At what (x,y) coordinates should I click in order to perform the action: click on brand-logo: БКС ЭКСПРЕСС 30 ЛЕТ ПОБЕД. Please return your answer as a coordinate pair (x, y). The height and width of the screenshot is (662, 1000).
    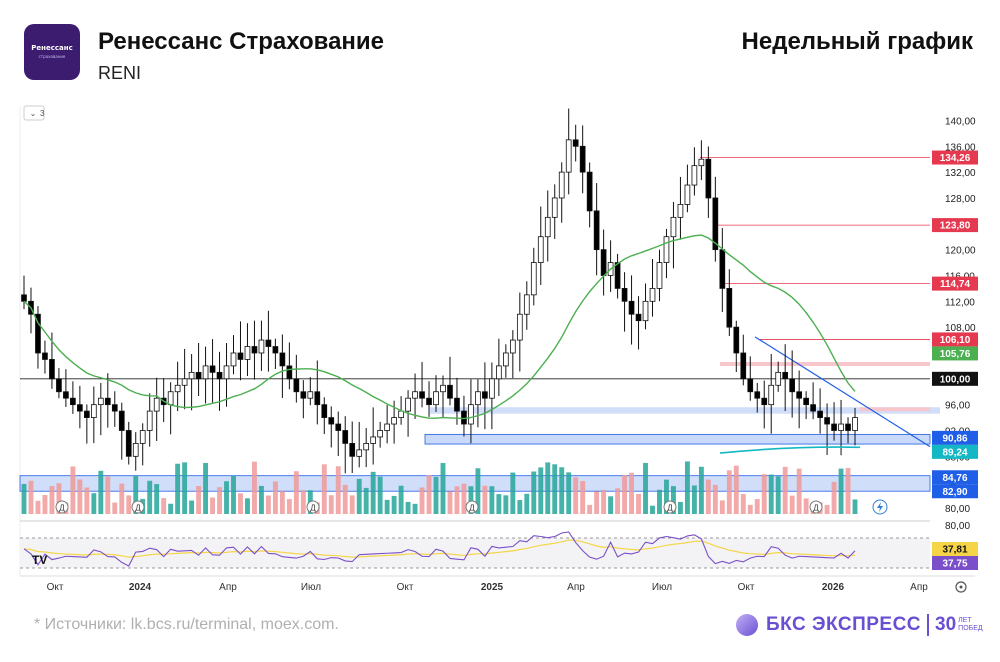
    Looking at the image, I should click on (859, 625).